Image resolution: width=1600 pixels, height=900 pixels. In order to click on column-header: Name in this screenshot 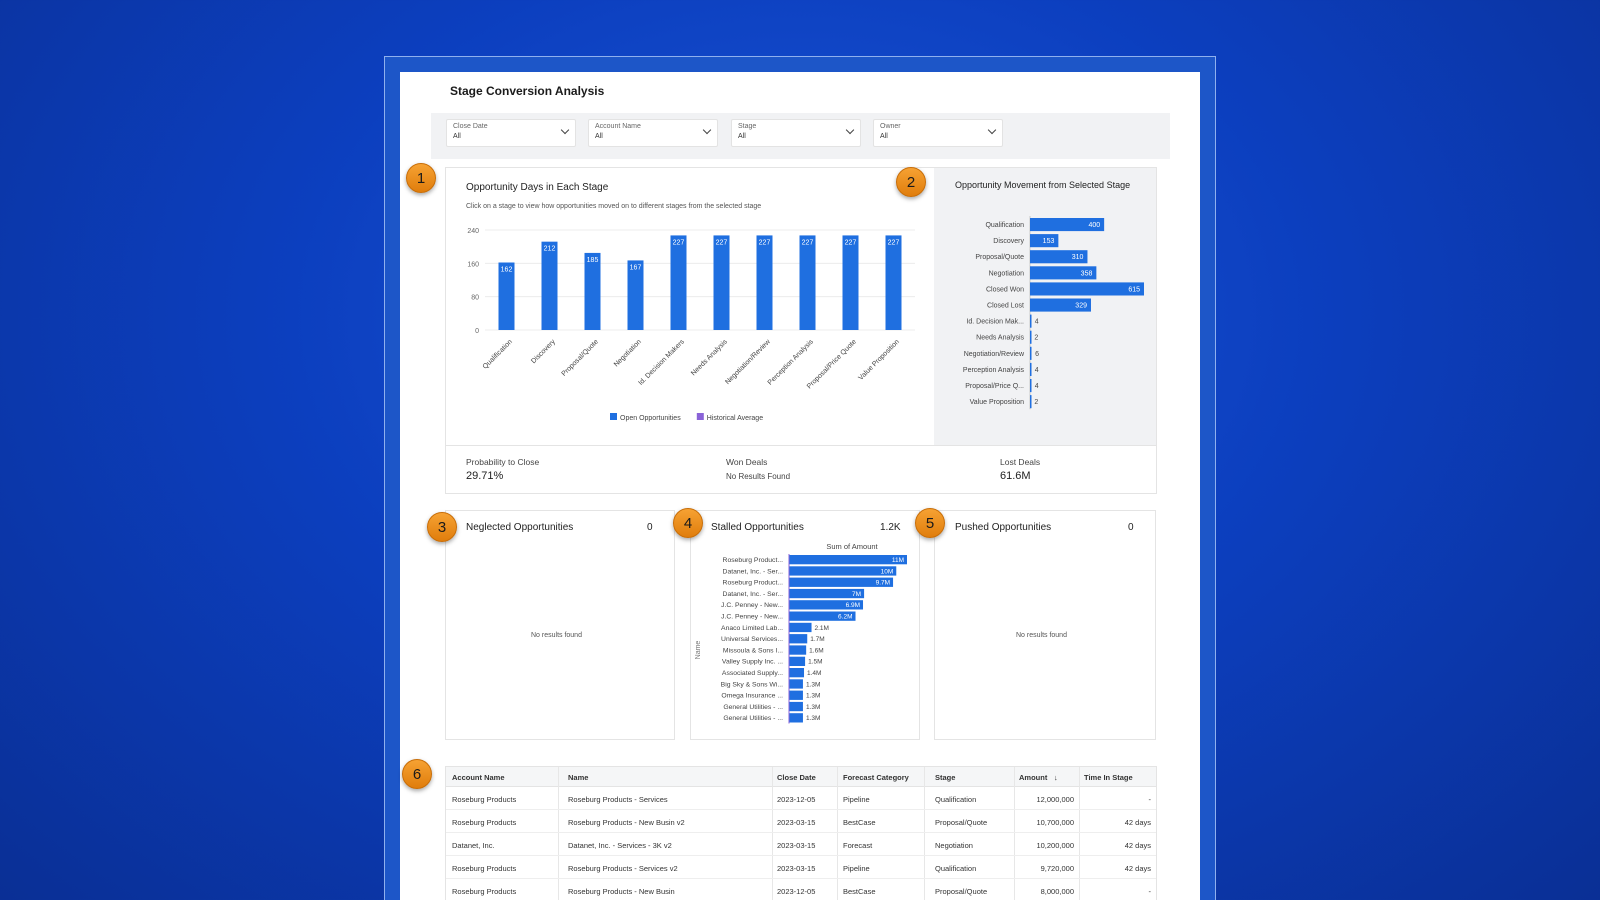, I will do `click(578, 777)`.